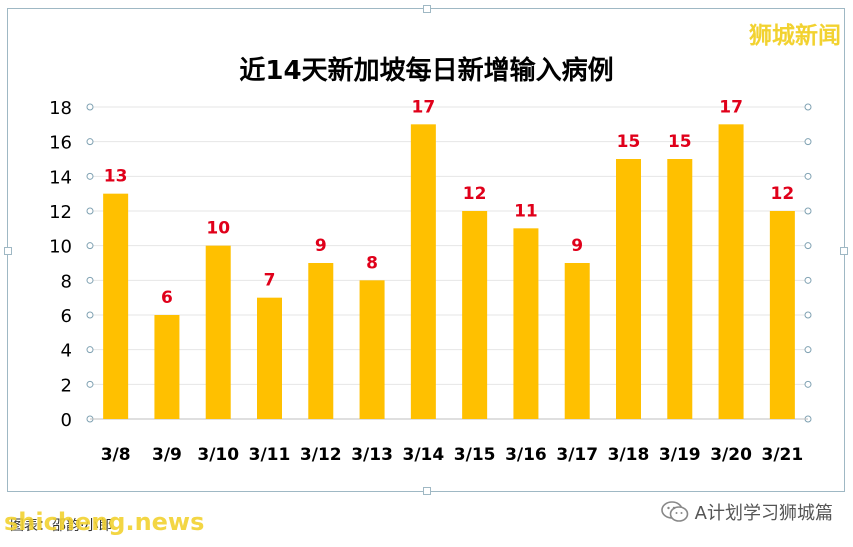  What do you see at coordinates (763, 513) in the screenshot?
I see `wechat-account-name: A计划学习狮城篇` at bounding box center [763, 513].